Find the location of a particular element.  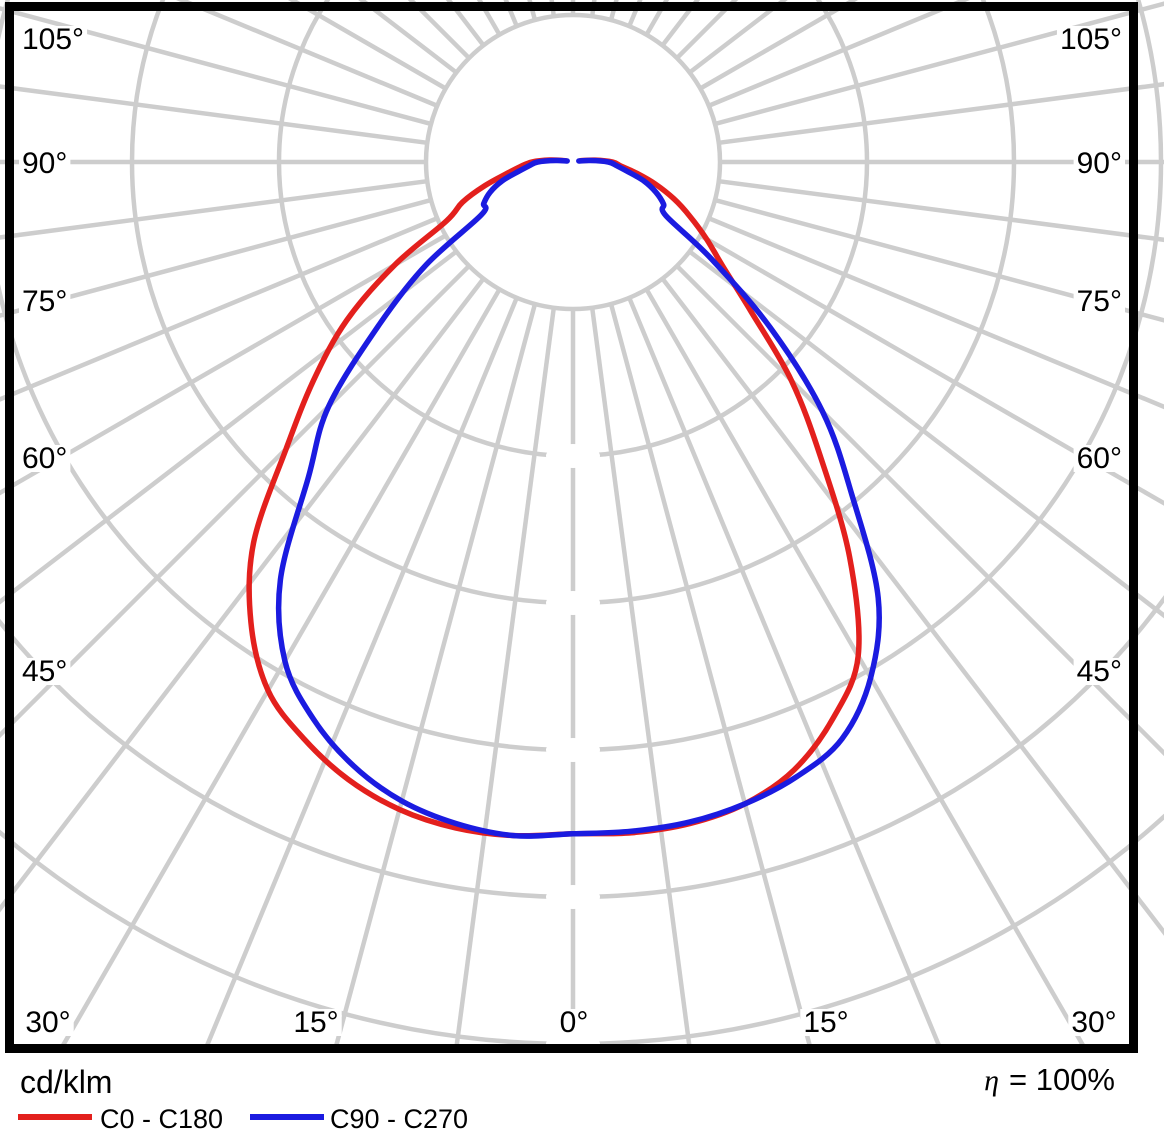

angle-label-bottom-1-15: 15° is located at coordinates (316, 1022).